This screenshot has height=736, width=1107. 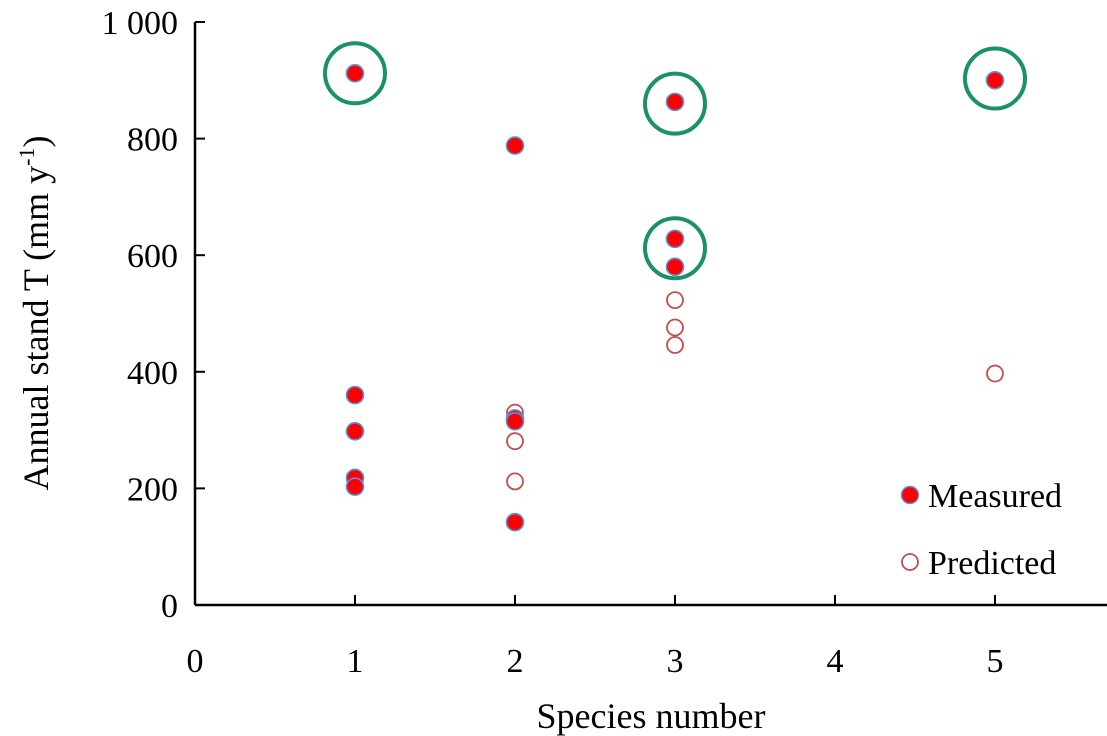 What do you see at coordinates (651, 716) in the screenshot?
I see `x-axis-title: Species number` at bounding box center [651, 716].